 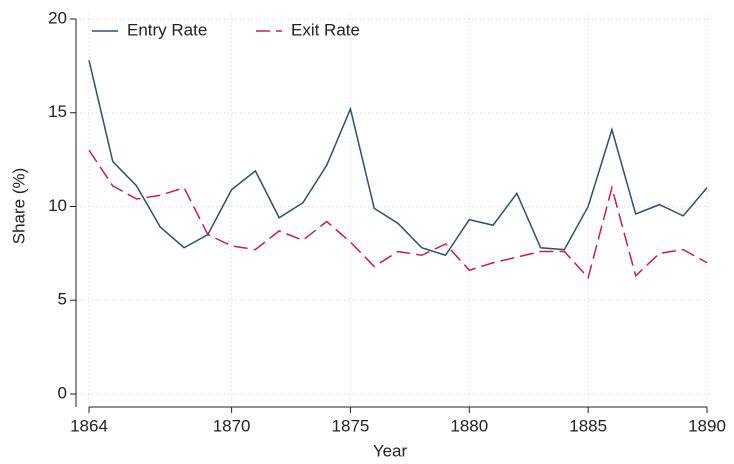 I want to click on y-tick-label: 5, so click(x=62, y=299).